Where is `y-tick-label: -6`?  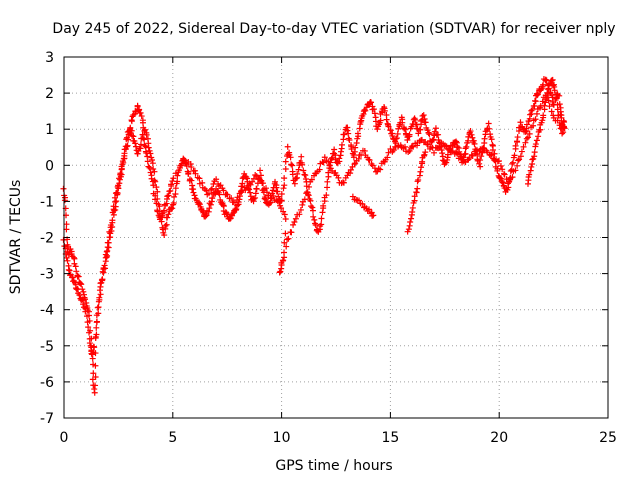
y-tick-label: -6 is located at coordinates (47, 383).